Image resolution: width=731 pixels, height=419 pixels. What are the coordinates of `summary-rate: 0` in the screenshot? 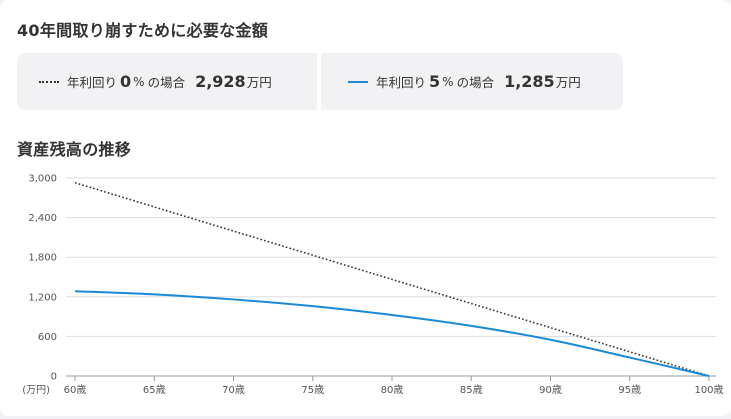 It's located at (126, 81).